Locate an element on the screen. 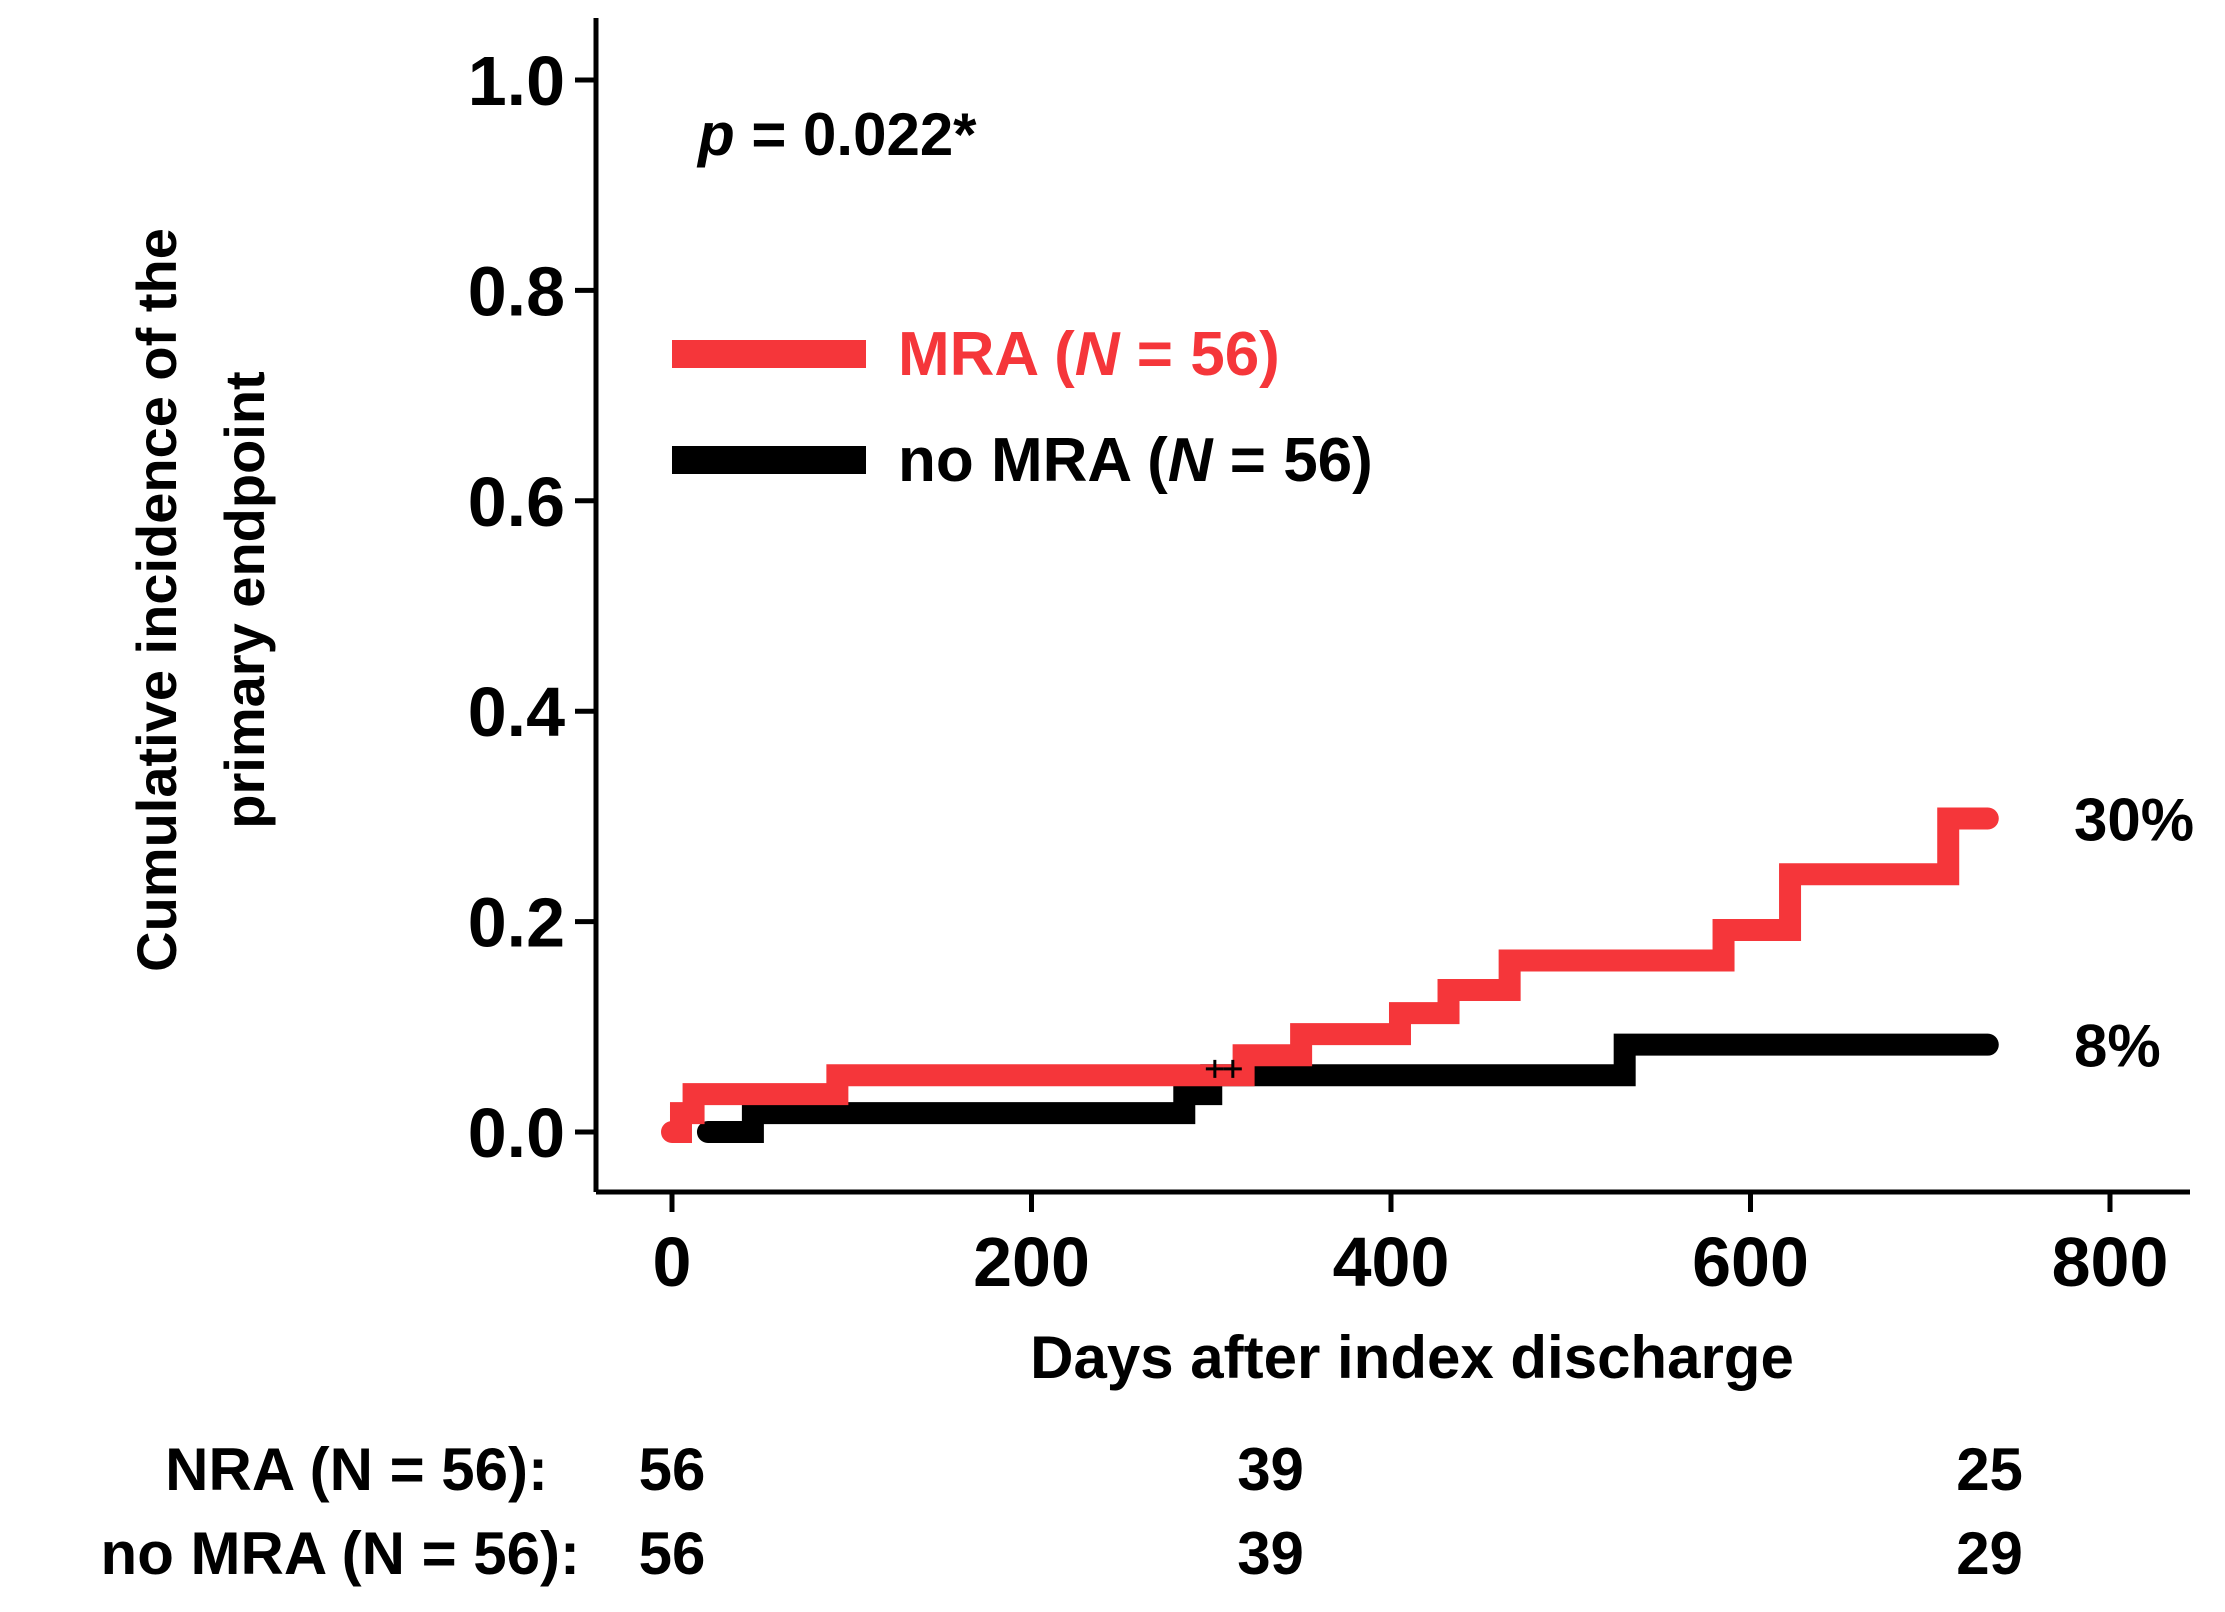 The height and width of the screenshot is (1612, 2225). y-tick-label: 0.2 is located at coordinates (516, 923).